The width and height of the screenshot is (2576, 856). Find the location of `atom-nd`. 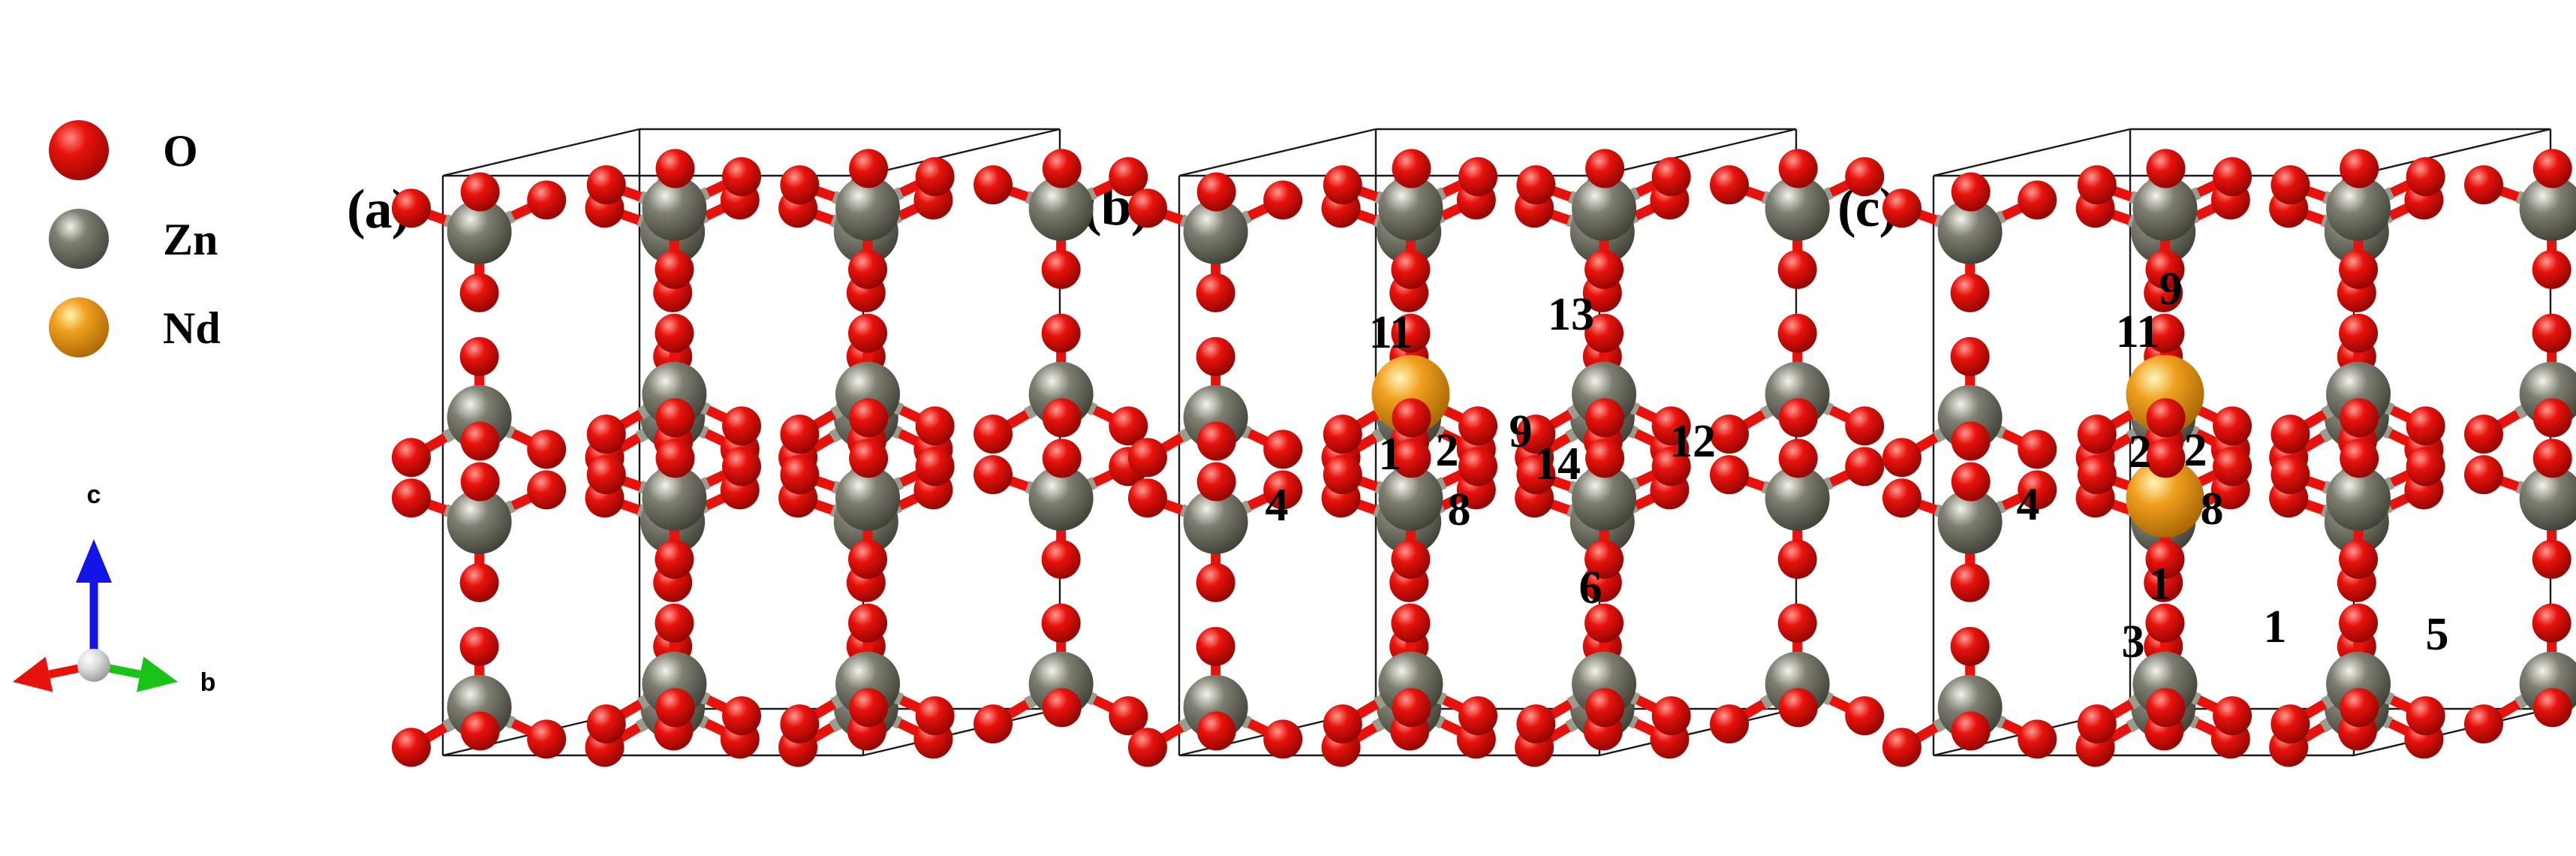

atom-nd is located at coordinates (2165, 498).